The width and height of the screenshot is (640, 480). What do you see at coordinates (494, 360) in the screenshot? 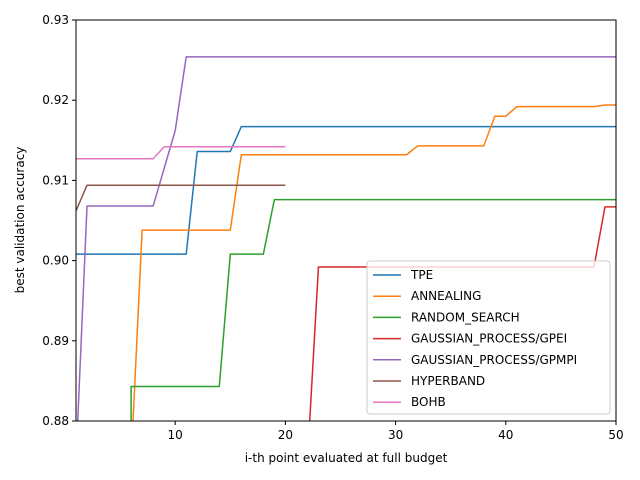
I see `legend-label: GAUSSIAN_PROCESS/GPMPI` at bounding box center [494, 360].